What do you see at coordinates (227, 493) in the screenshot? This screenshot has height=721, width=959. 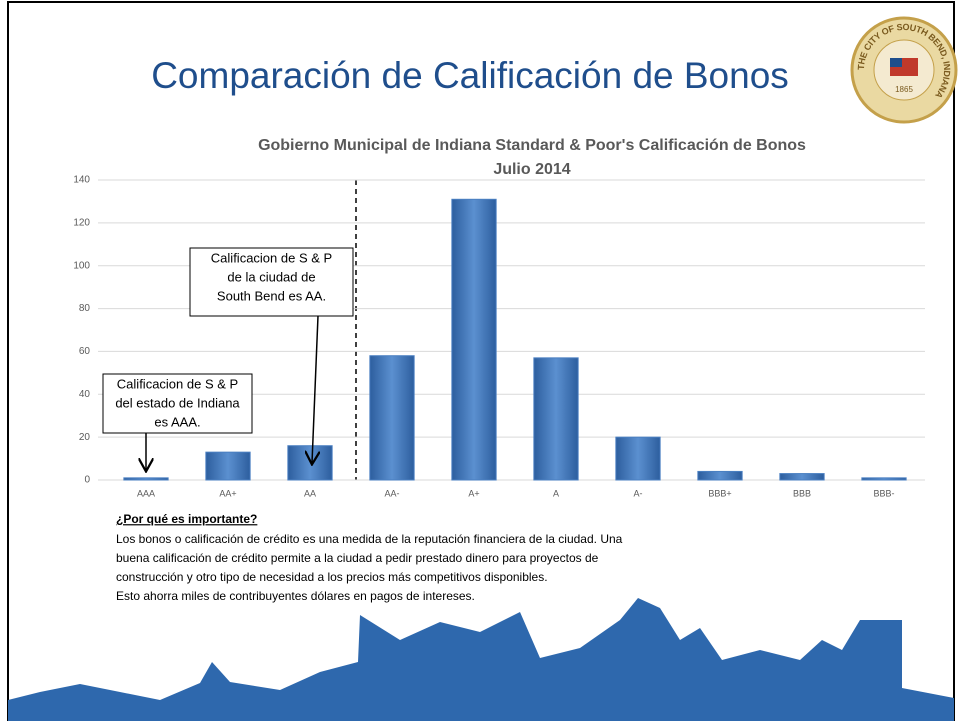 I see `x-tick-label: AA+` at bounding box center [227, 493].